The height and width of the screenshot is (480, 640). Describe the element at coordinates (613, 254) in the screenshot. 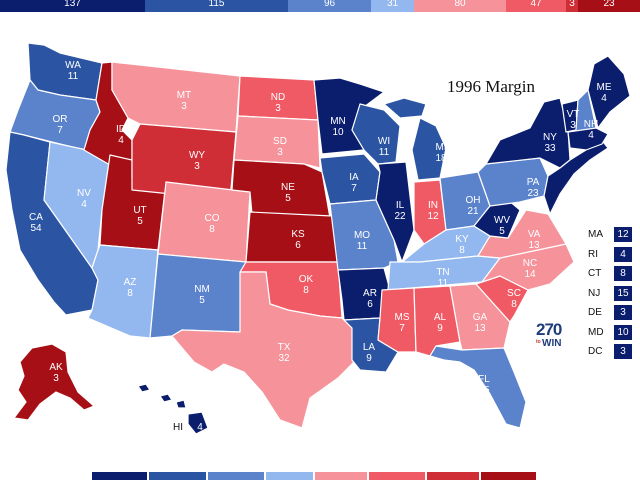

I see `small-state-ri: RI 4` at that location.